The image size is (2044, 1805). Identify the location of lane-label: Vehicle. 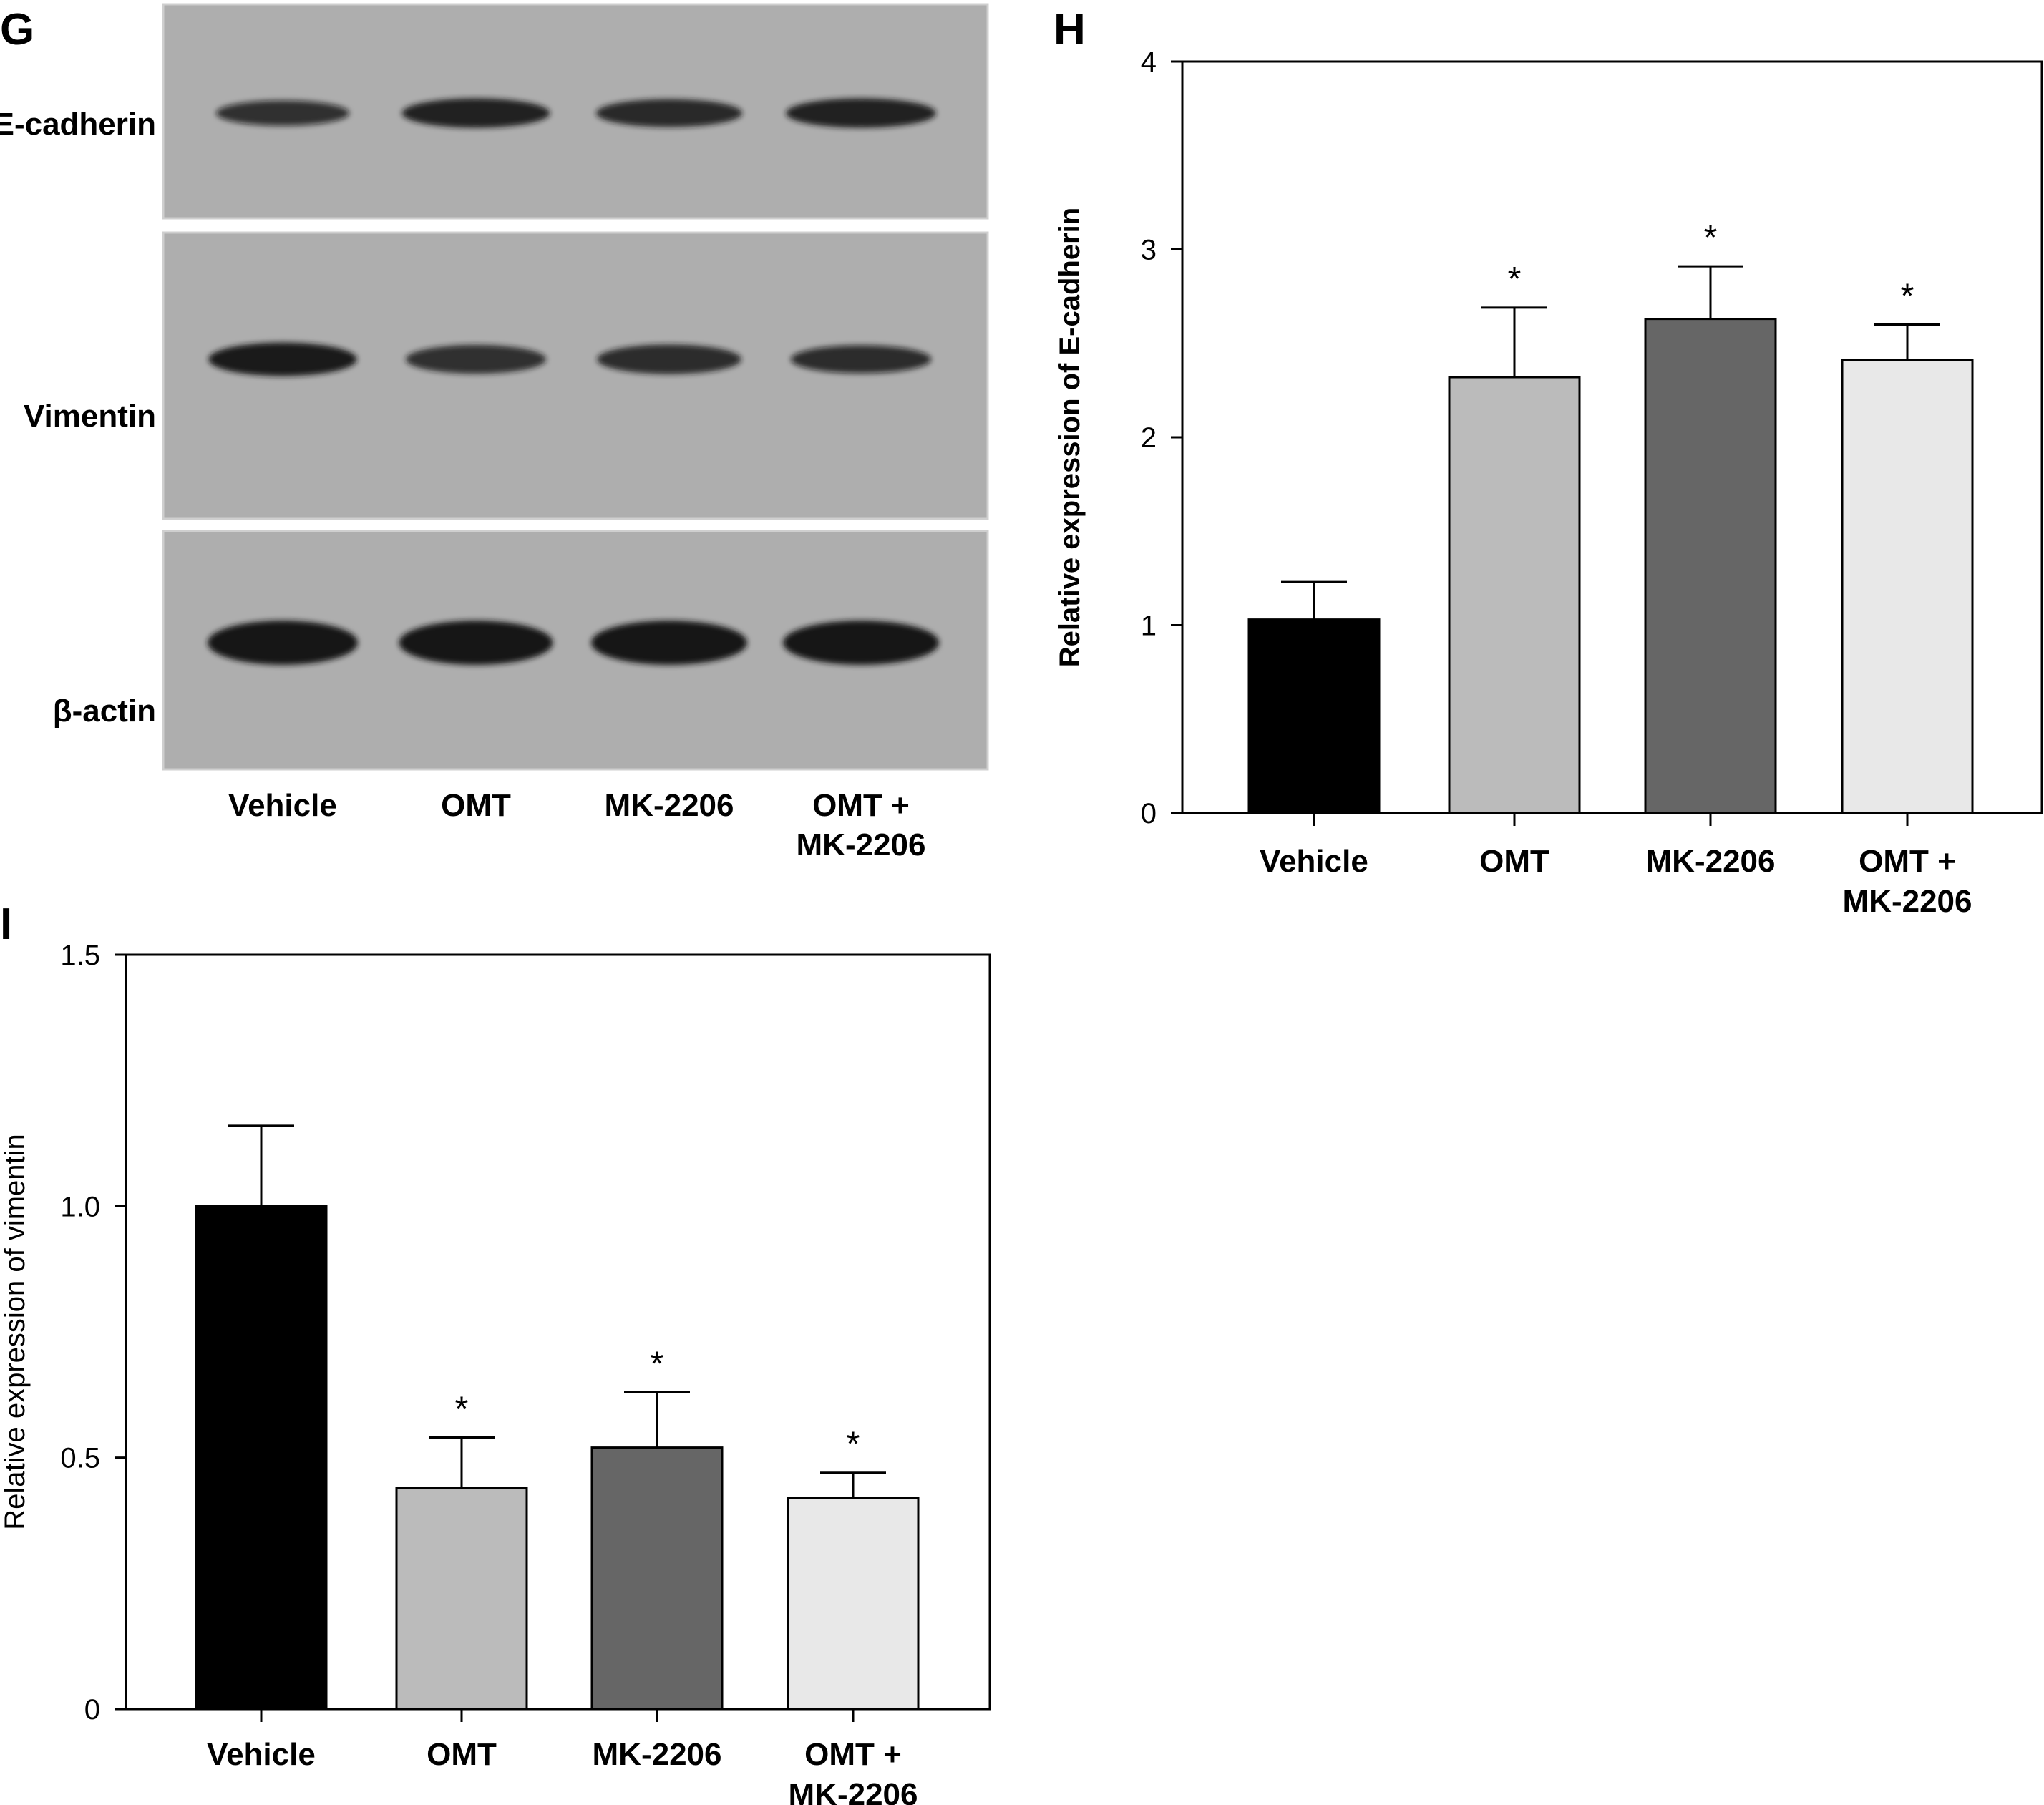
(282, 805).